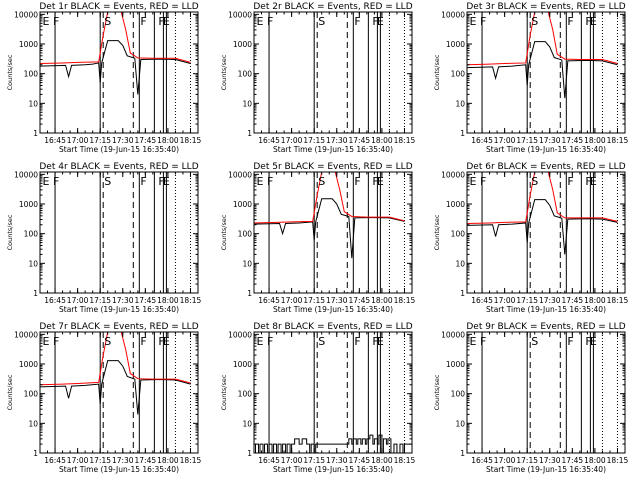  What do you see at coordinates (332, 167) in the screenshot?
I see `panel-title: Det 5r BLACK = Events, RED = LLD` at bounding box center [332, 167].